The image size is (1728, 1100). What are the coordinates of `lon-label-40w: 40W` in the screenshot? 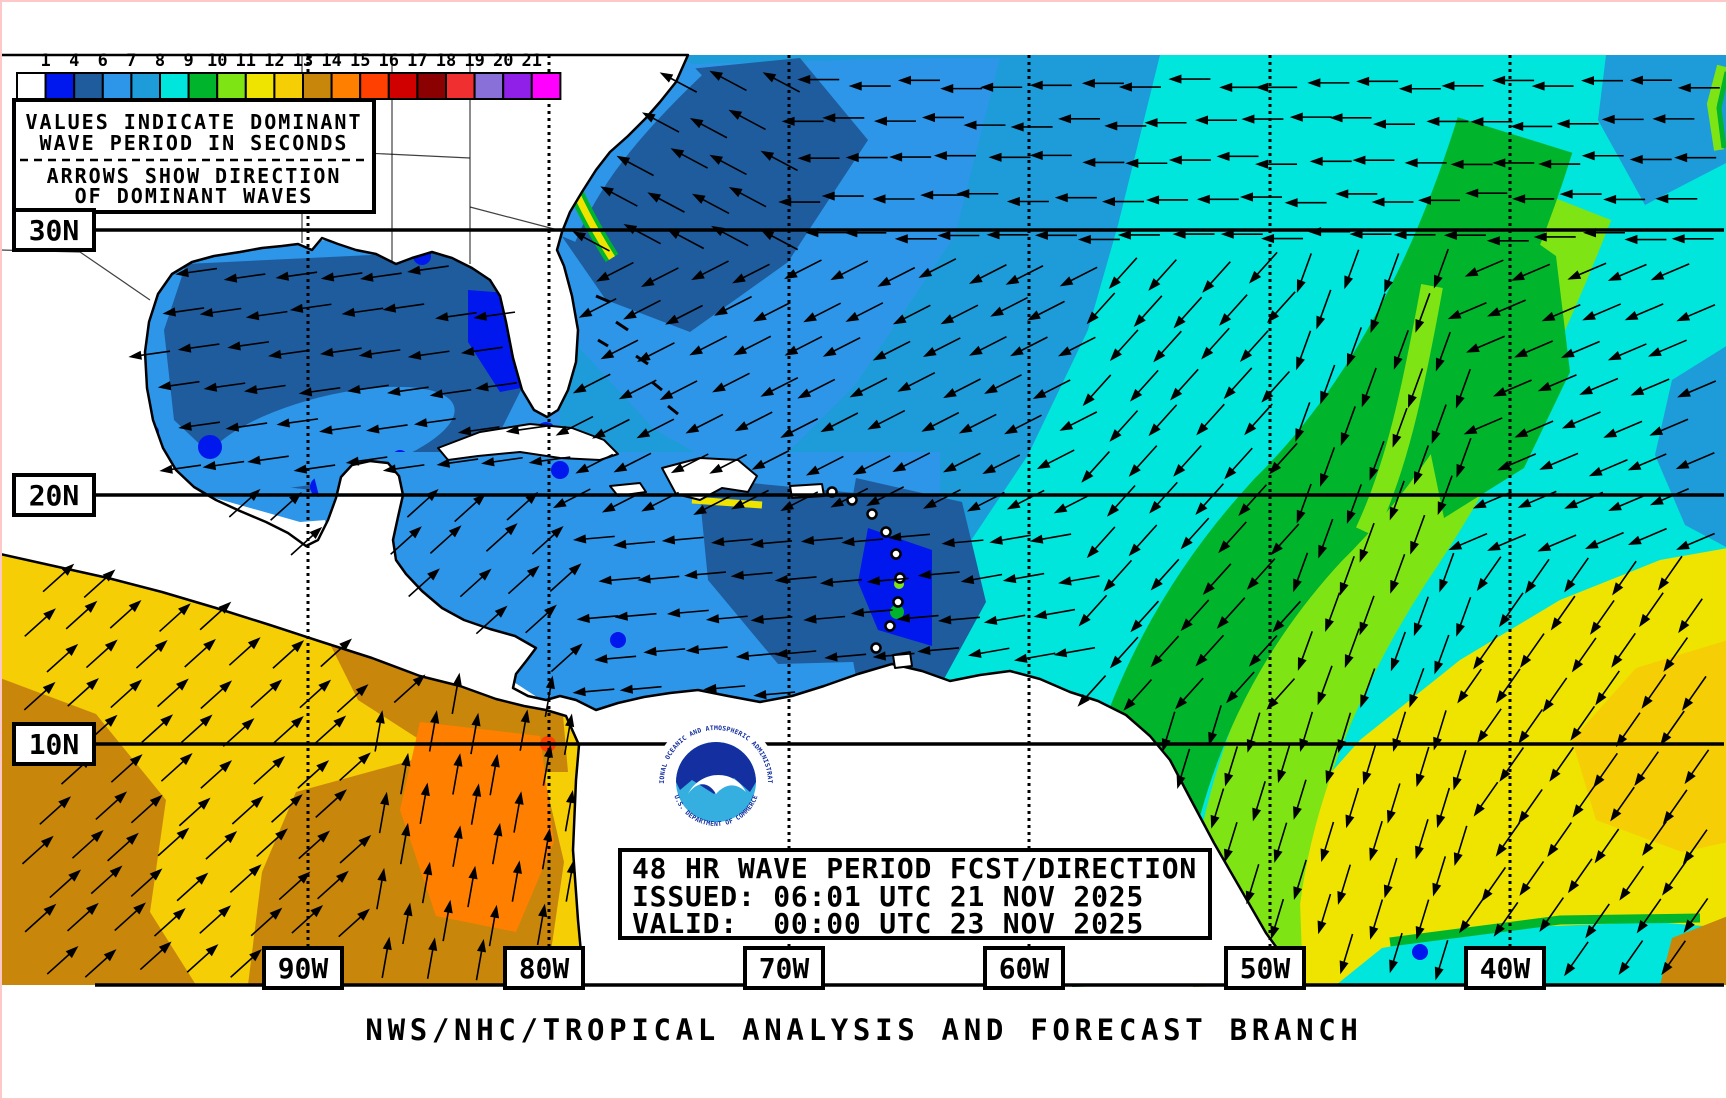 It's located at (1505, 968).